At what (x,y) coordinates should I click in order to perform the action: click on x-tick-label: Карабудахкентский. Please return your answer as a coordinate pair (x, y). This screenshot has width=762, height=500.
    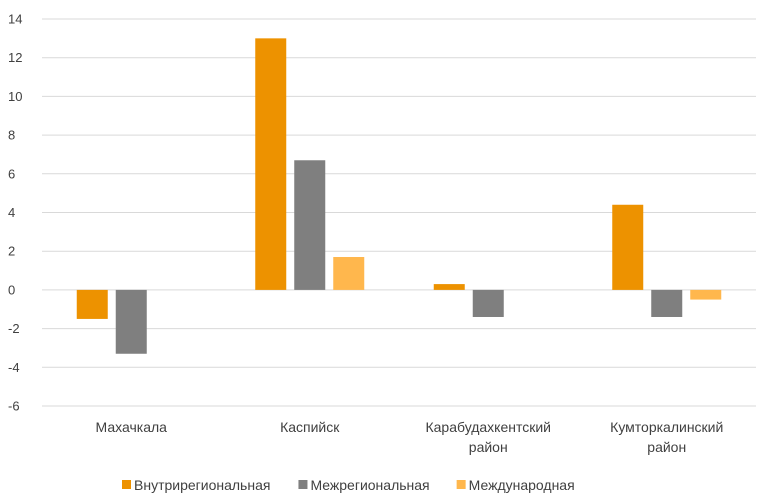
    Looking at the image, I should click on (488, 427).